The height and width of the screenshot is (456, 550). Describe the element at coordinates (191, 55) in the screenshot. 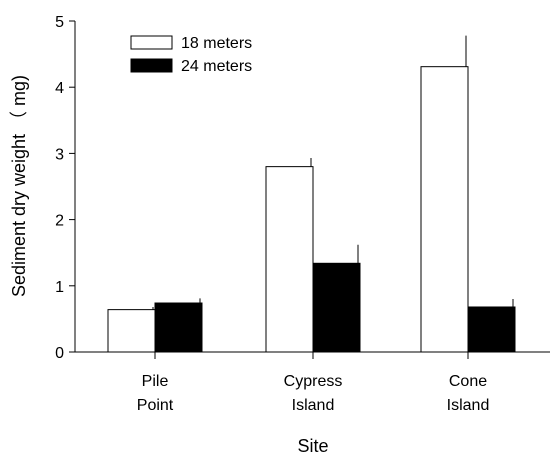

I see `legend: 18 meters 24 meters` at that location.